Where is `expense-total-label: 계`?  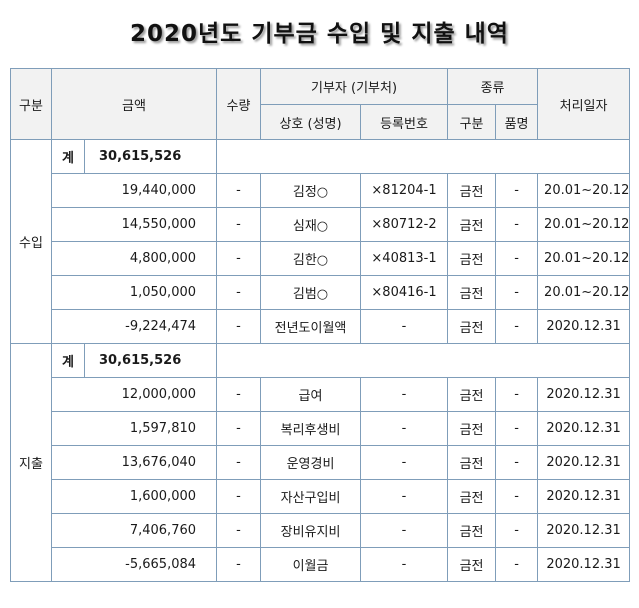 expense-total-label: 계 is located at coordinates (68, 360).